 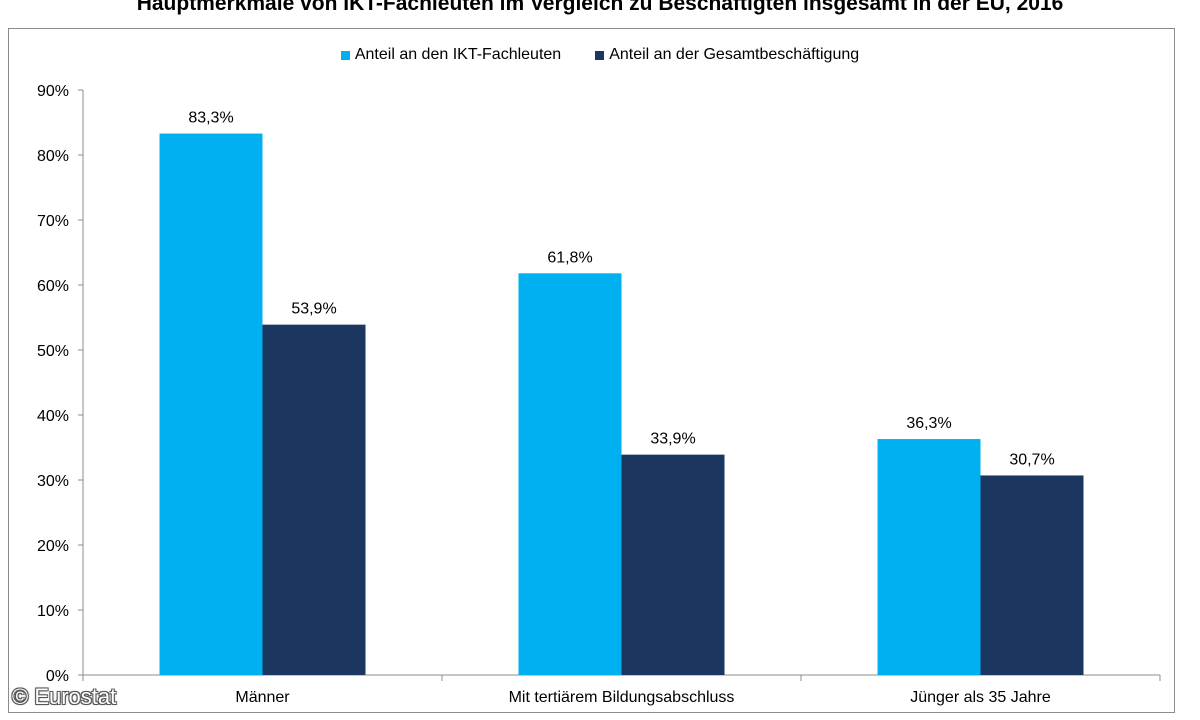 What do you see at coordinates (262, 697) in the screenshot?
I see `x-tick-label: Männer` at bounding box center [262, 697].